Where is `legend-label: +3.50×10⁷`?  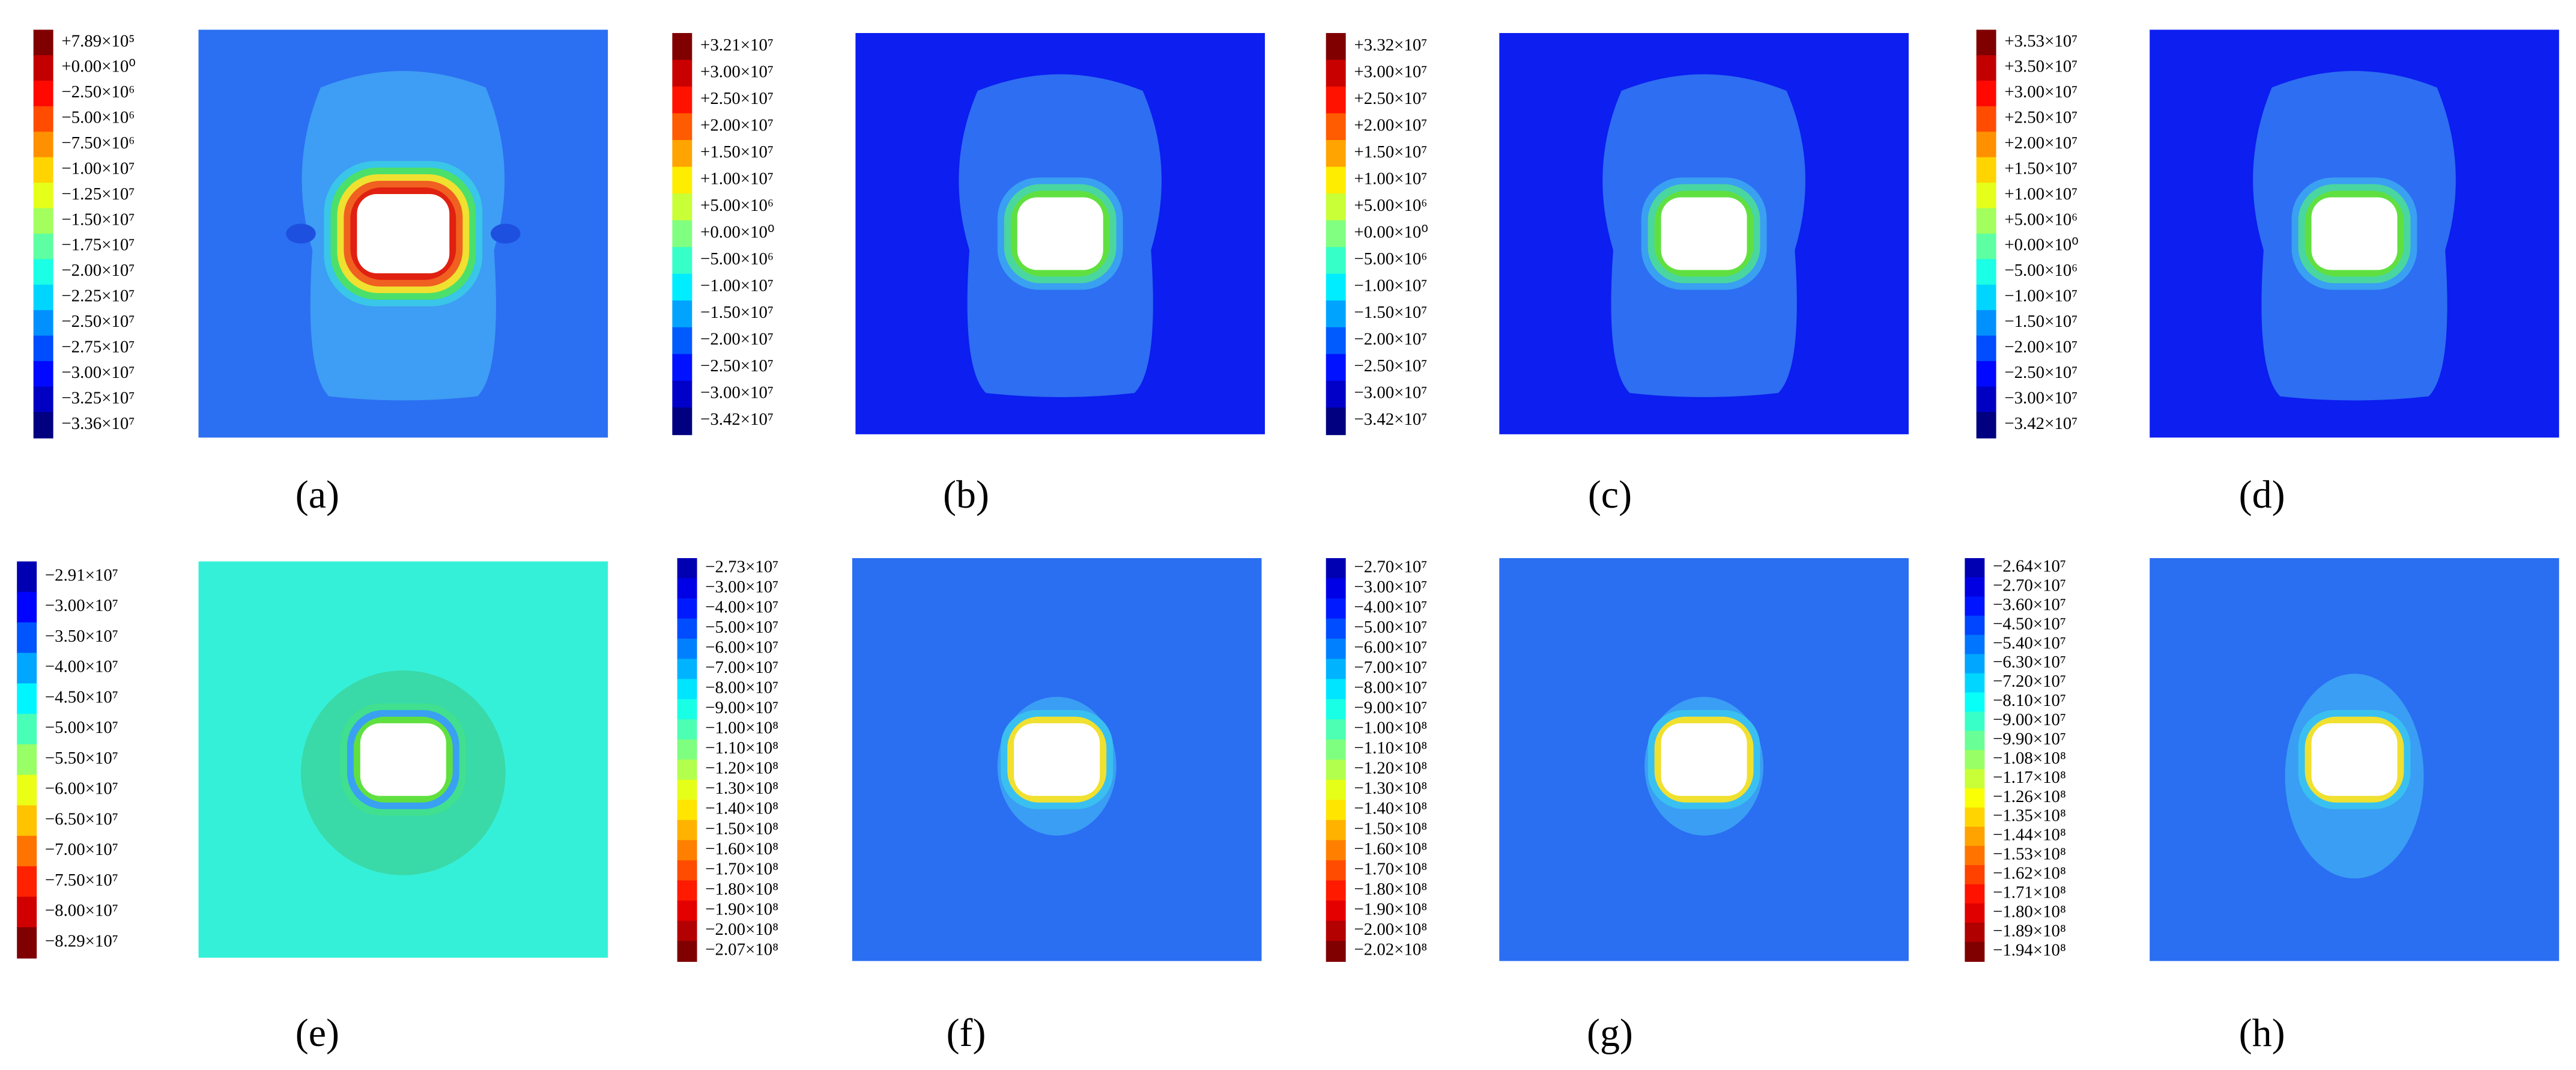
legend-label: +3.50×10⁷ is located at coordinates (2040, 66).